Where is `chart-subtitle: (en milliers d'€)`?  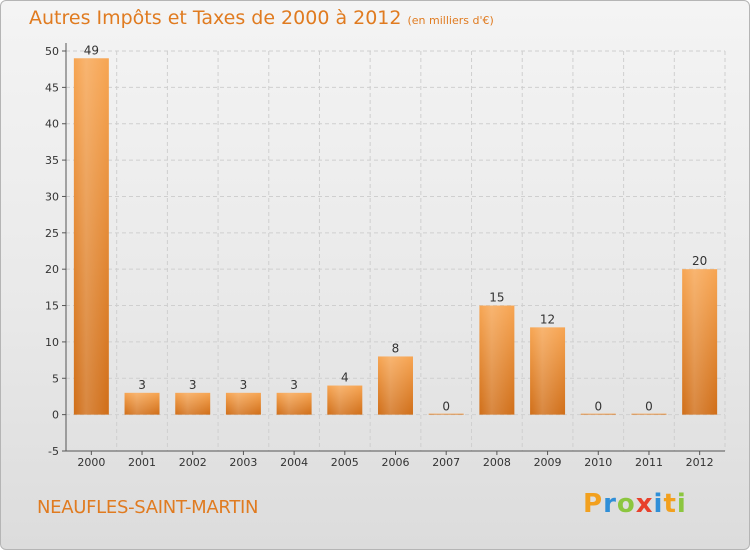
chart-subtitle: (en milliers d'€) is located at coordinates (450, 20).